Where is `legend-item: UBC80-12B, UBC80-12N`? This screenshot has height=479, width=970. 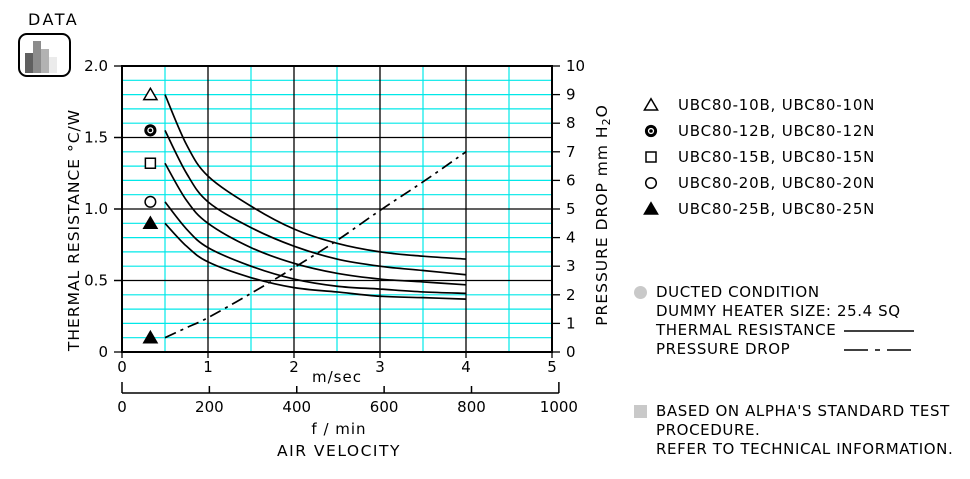
legend-item: UBC80-12B, UBC80-12N is located at coordinates (757, 131).